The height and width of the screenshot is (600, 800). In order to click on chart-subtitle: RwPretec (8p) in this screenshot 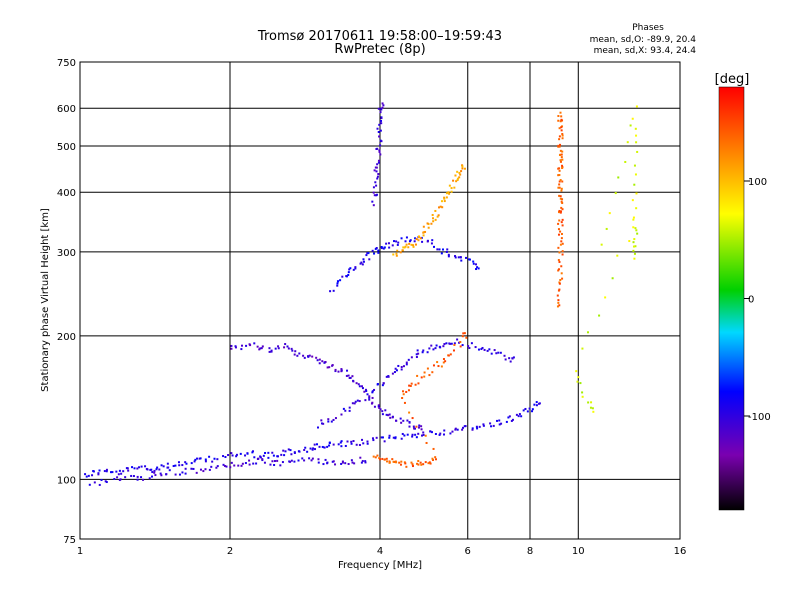, I will do `click(379, 49)`.